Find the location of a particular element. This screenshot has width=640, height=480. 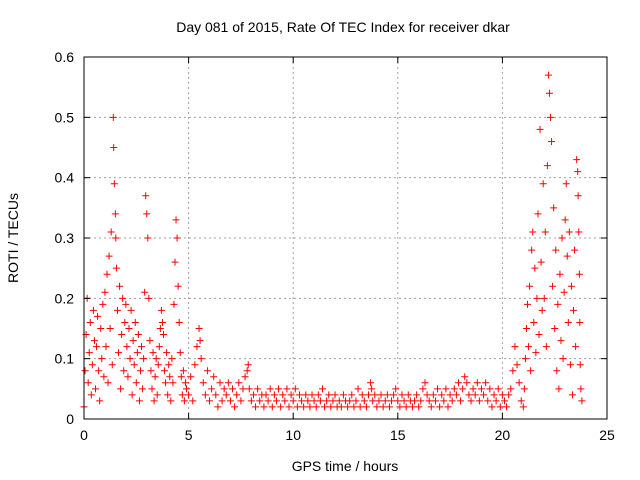

x-tick-label: 5 is located at coordinates (189, 435).